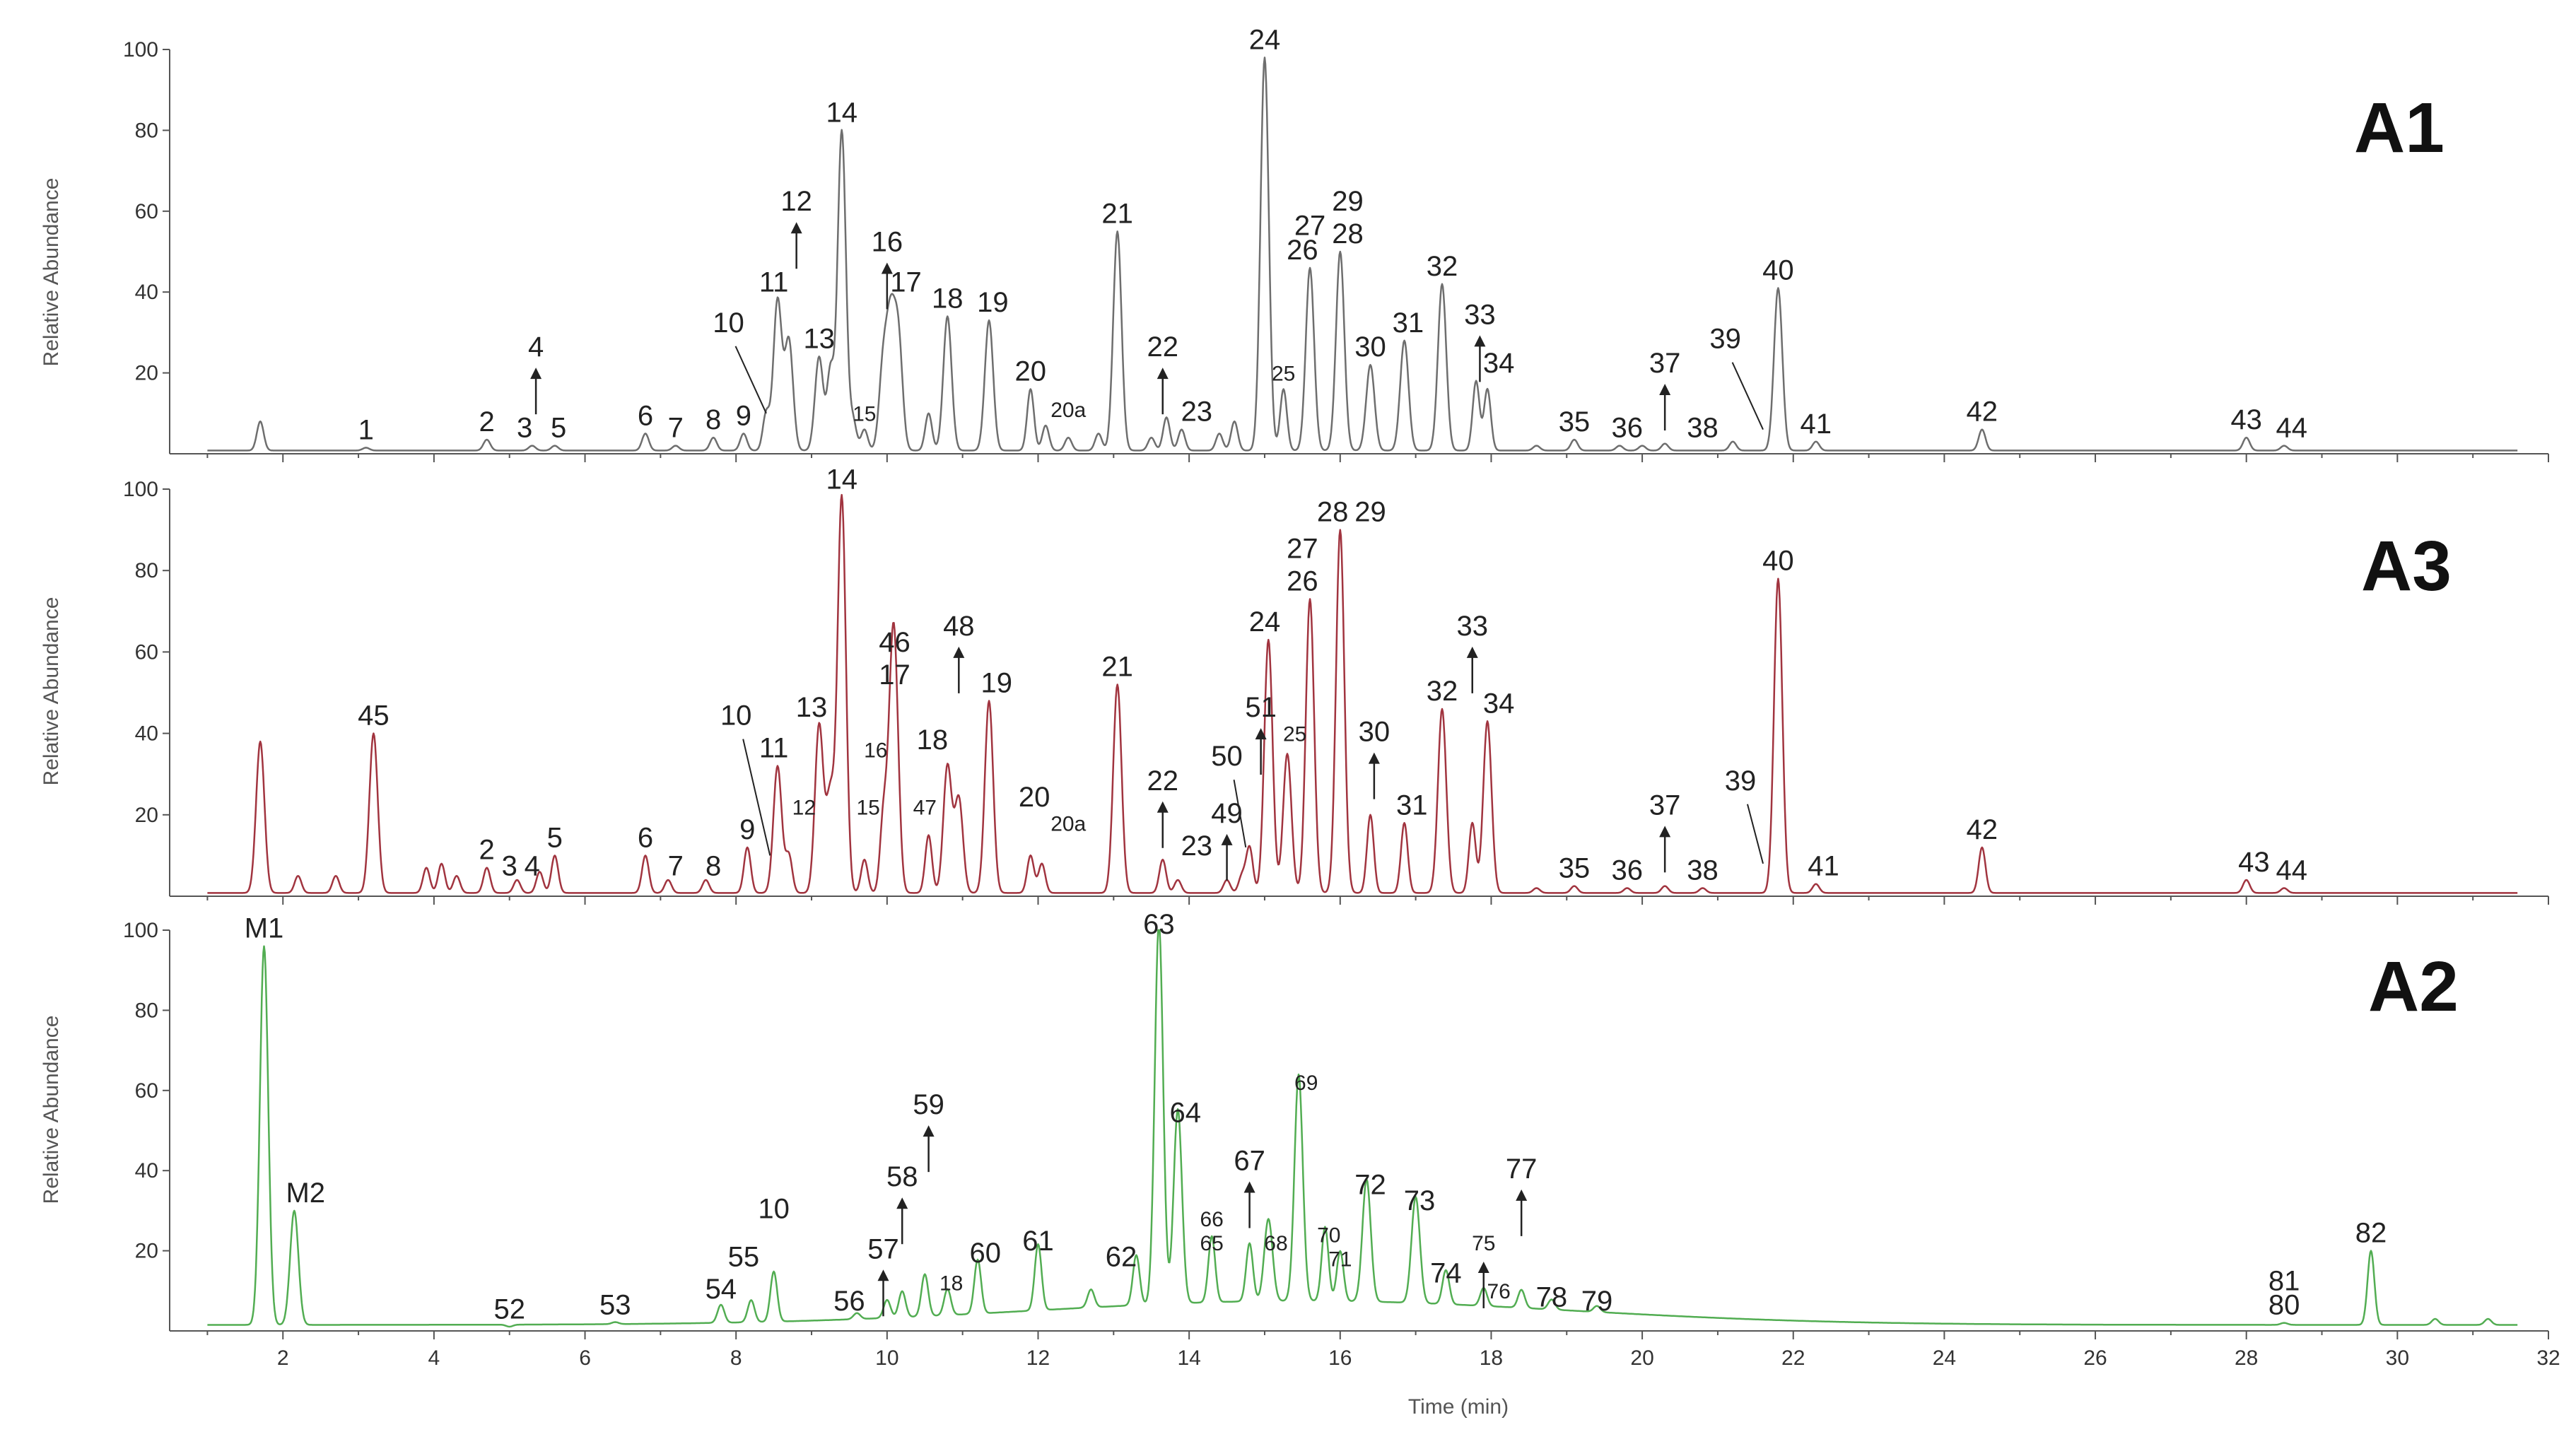 The image size is (2576, 1444). Describe the element at coordinates (1370, 347) in the screenshot. I see `a1-peak-label: 30` at that location.